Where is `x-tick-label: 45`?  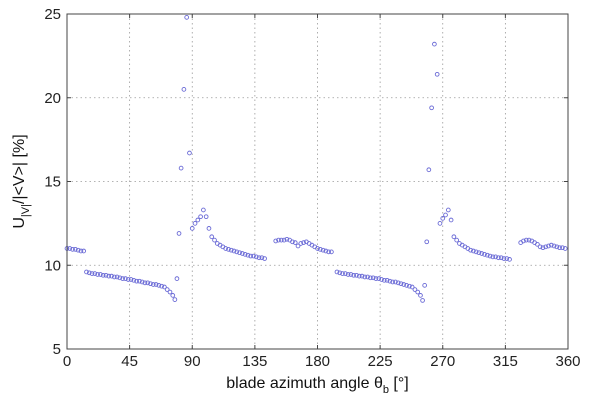
x-tick-label: 45 is located at coordinates (129, 361).